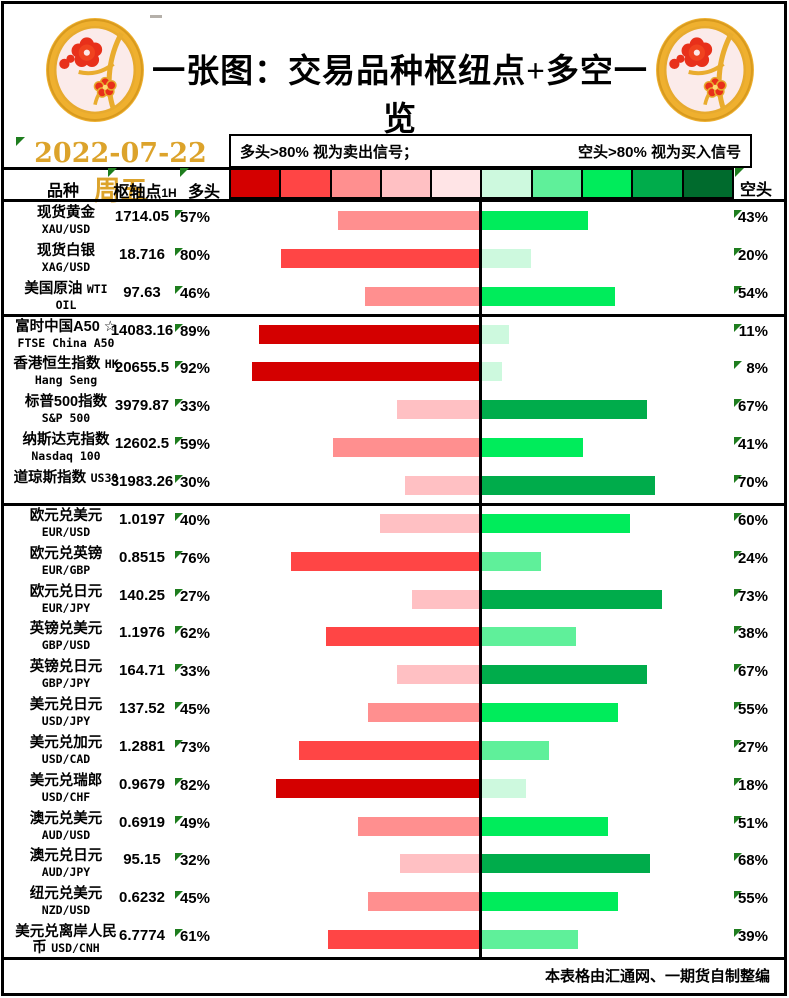 The image size is (789, 998). Describe the element at coordinates (394, 221) in the screenshot. I see `table-row: 现货黄金 XAU/USD 1714.05 57% 43%` at that location.